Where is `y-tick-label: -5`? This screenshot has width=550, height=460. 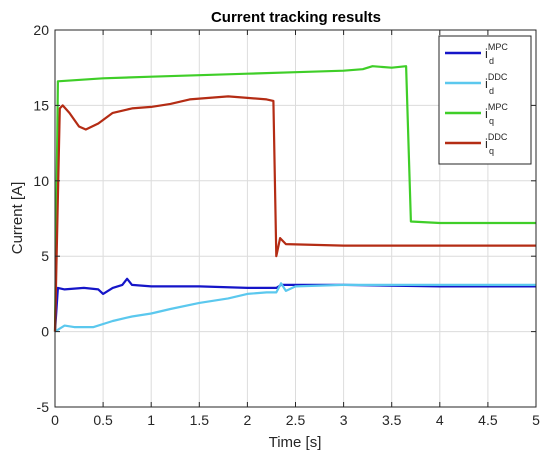 y-tick-label: -5 is located at coordinates (43, 407).